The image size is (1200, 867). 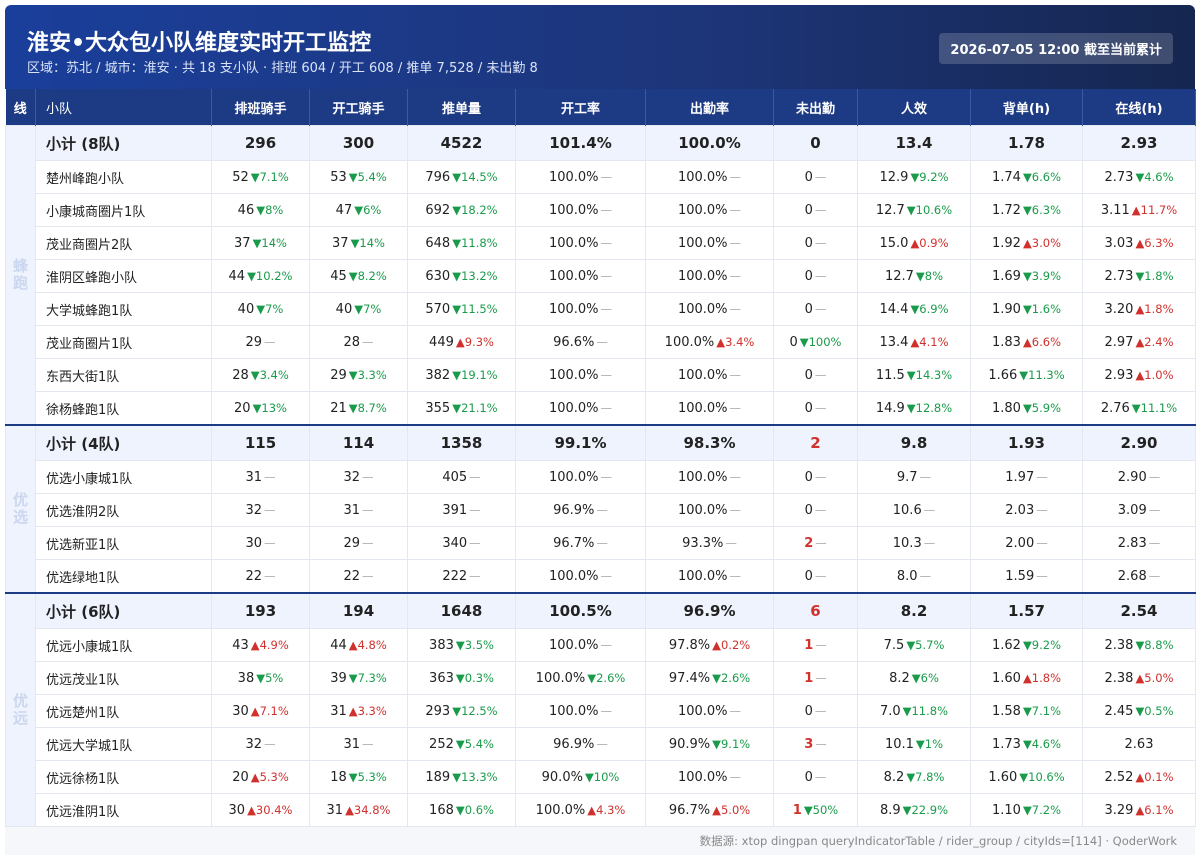 What do you see at coordinates (1119, 777) in the screenshot?
I see `metric-value: 2.52` at bounding box center [1119, 777].